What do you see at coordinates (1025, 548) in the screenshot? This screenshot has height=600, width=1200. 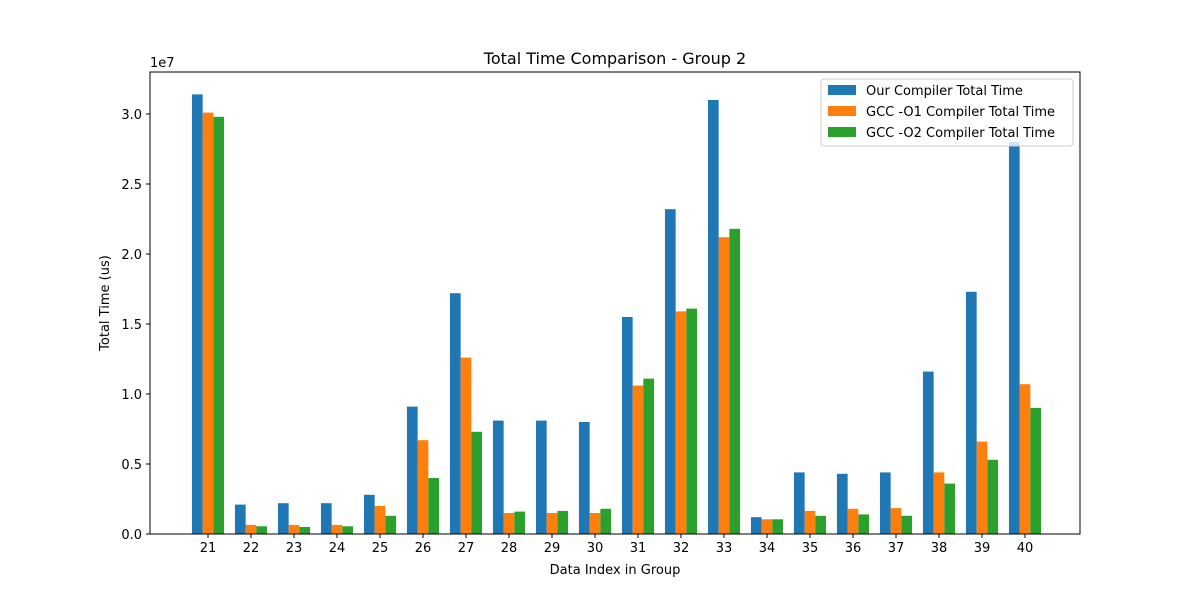 I see `x-tick-label: 40` at bounding box center [1025, 548].